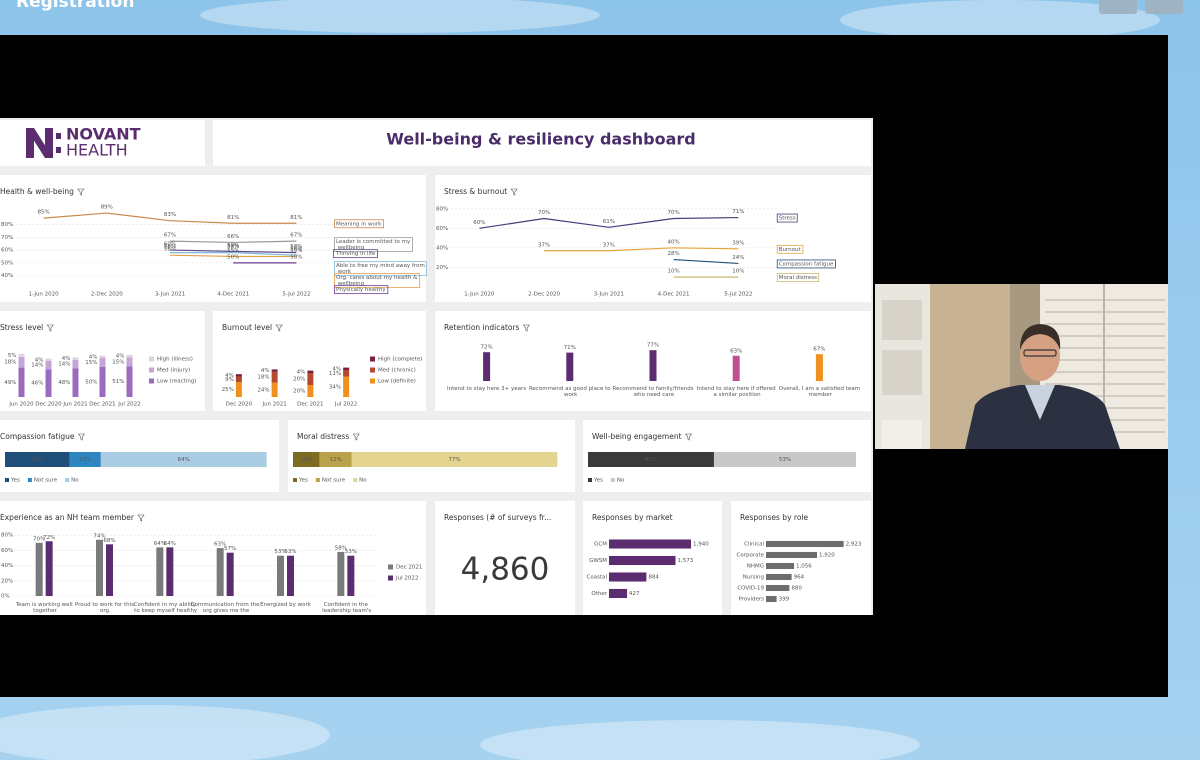 This screenshot has width=1200, height=760. What do you see at coordinates (819, 392) in the screenshot?
I see `x-tick-label: Overall, I am a satisfied team member` at bounding box center [819, 392].